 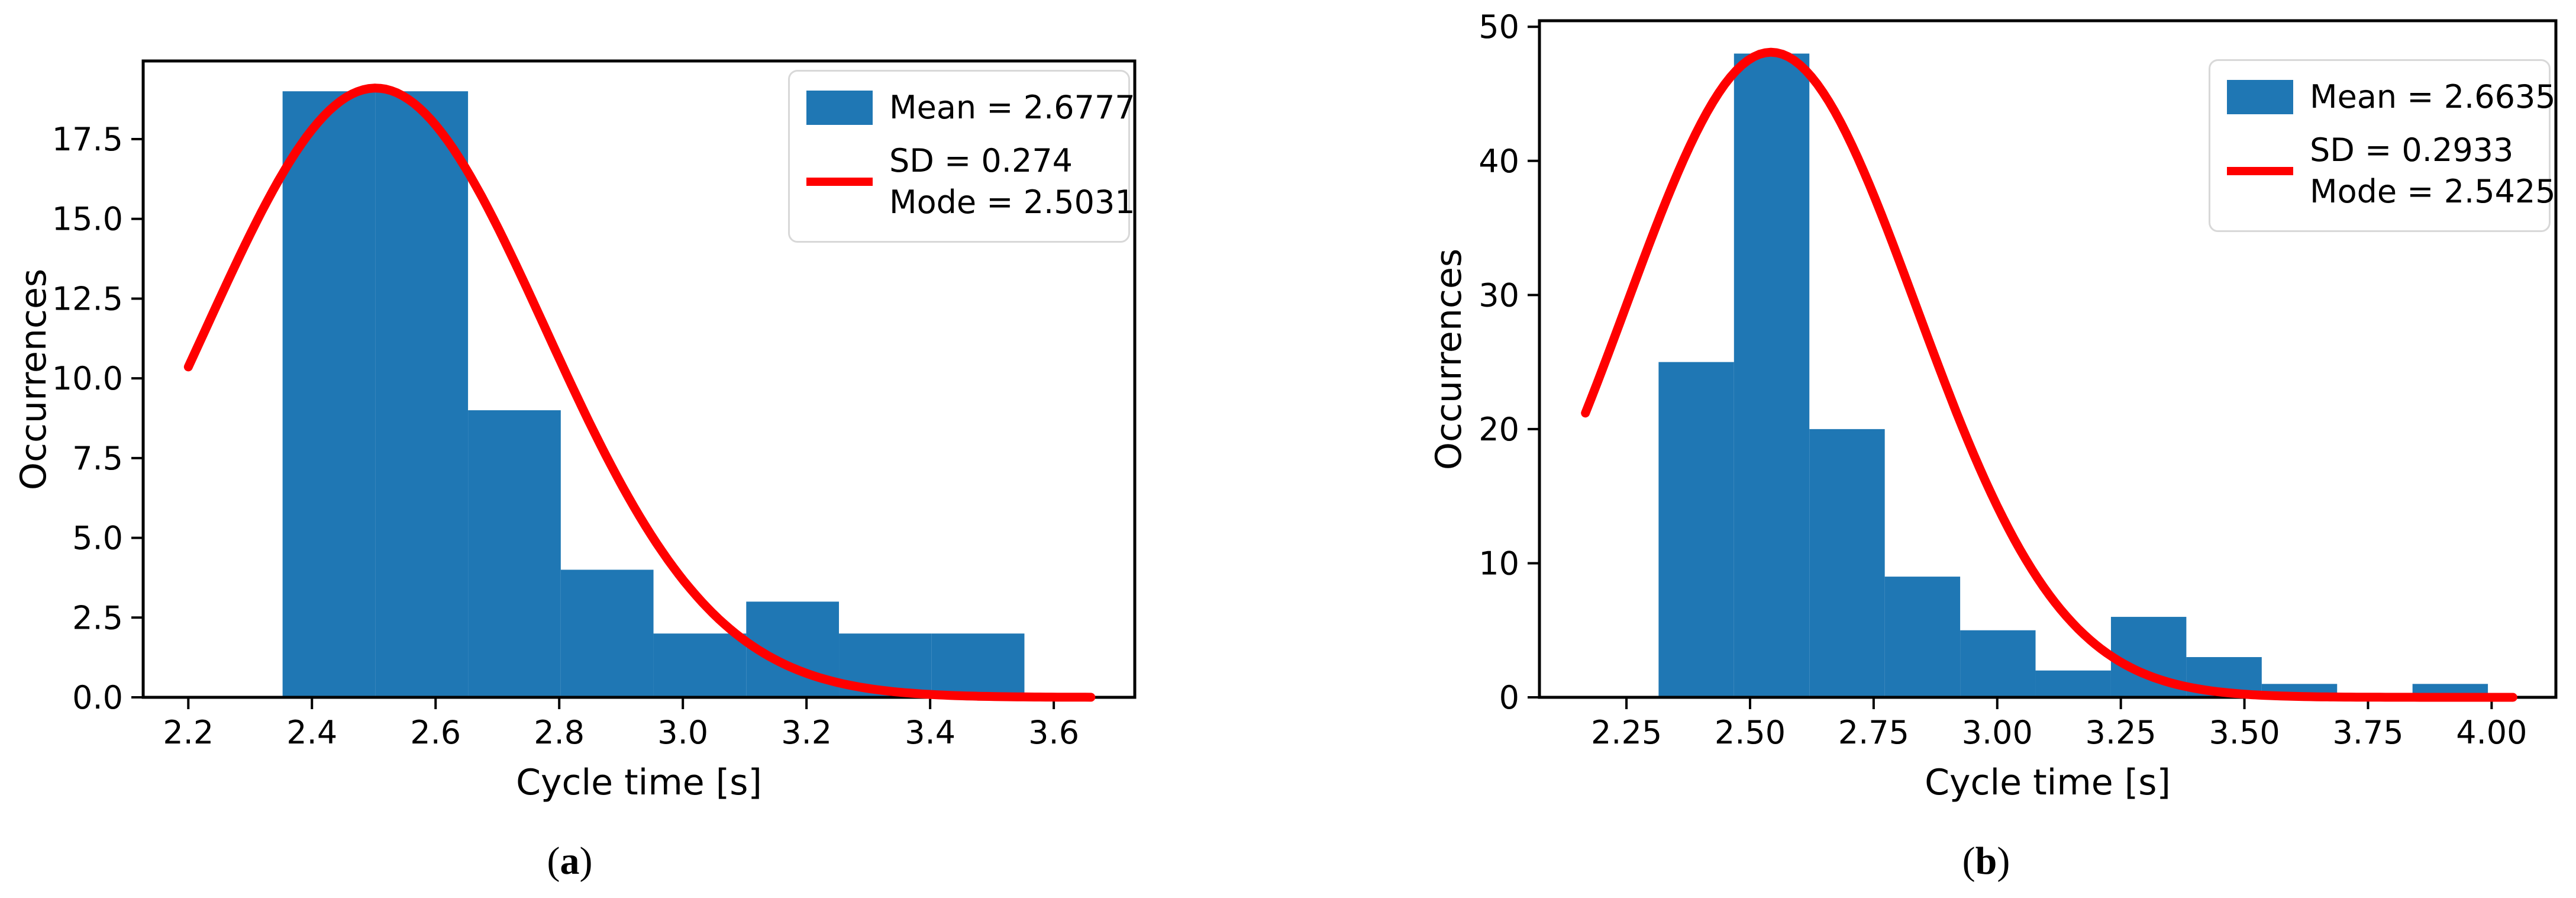 What do you see at coordinates (1012, 107) in the screenshot?
I see `legend-mean-label: Mean = 2.6777` at bounding box center [1012, 107].